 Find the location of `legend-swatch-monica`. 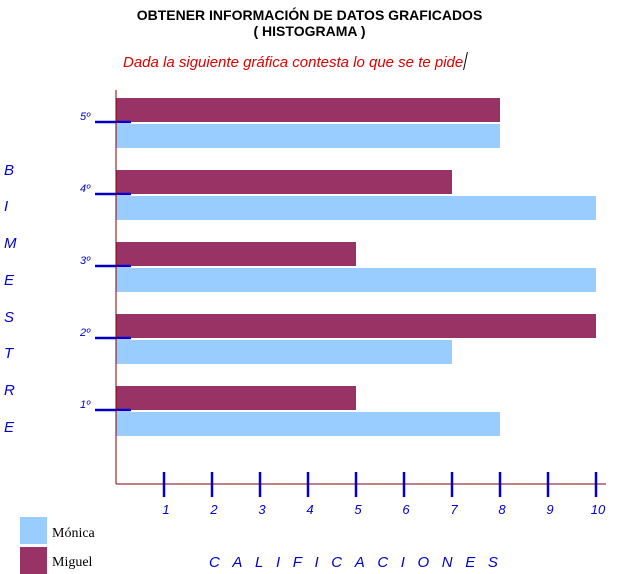

legend-swatch-monica is located at coordinates (33, 530).